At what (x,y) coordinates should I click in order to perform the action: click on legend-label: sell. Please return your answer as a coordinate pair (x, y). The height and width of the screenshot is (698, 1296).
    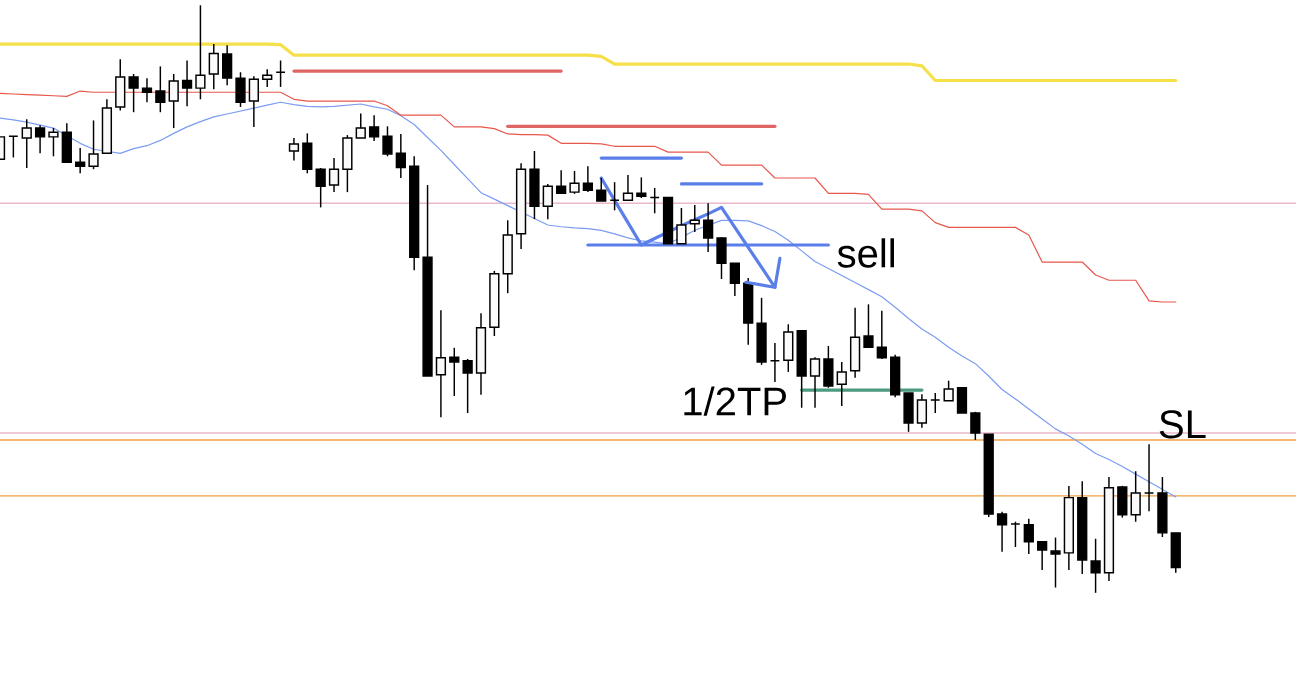
    Looking at the image, I should click on (865, 253).